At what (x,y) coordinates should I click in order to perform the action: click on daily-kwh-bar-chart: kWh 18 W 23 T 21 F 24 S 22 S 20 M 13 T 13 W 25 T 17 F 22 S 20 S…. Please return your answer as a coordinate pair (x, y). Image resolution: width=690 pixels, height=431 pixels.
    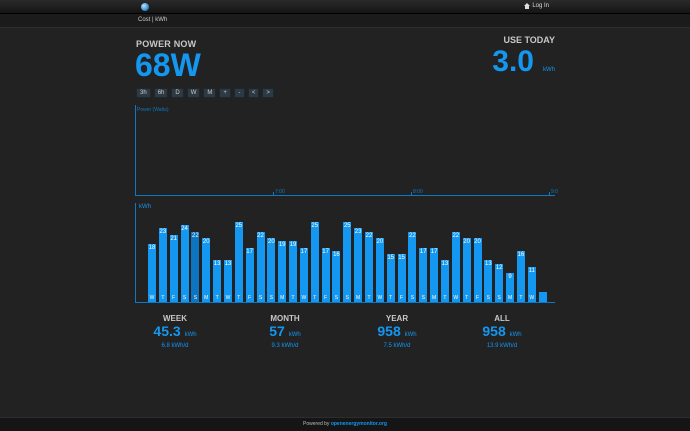
    Looking at the image, I should click on (345, 253).